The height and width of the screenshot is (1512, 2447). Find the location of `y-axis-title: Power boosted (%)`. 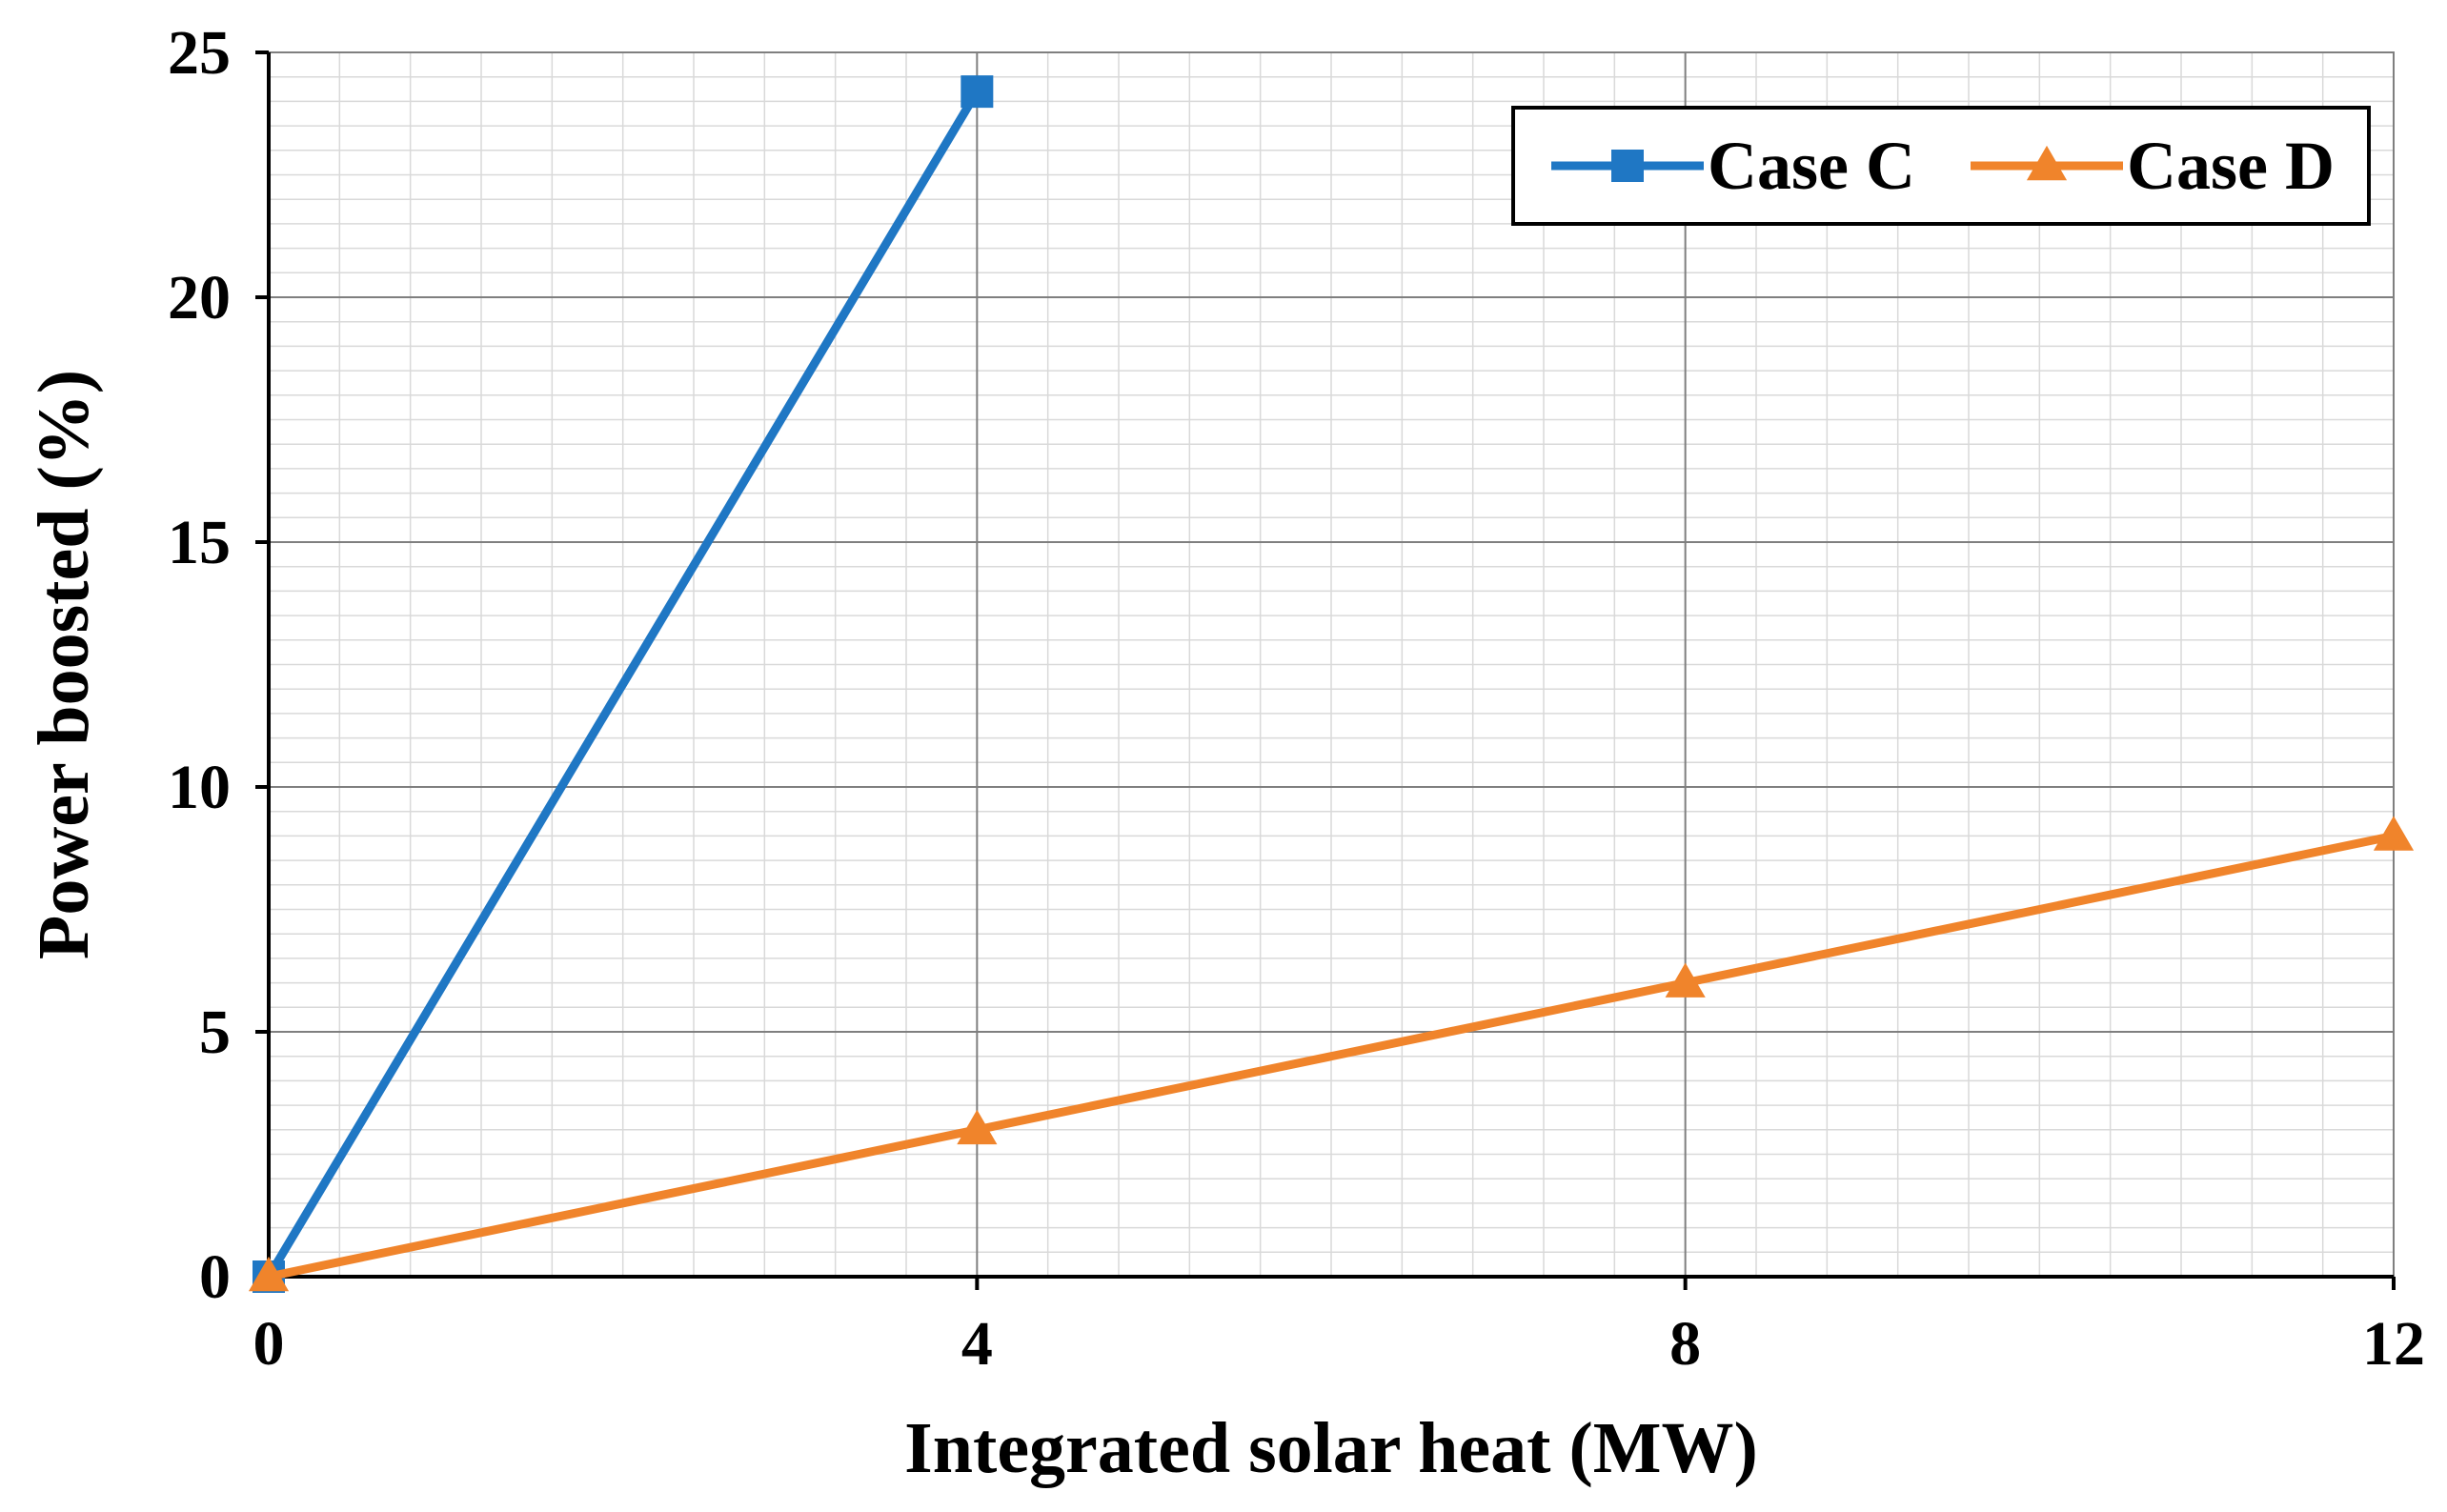

y-axis-title: Power boosted (%) is located at coordinates (64, 664).